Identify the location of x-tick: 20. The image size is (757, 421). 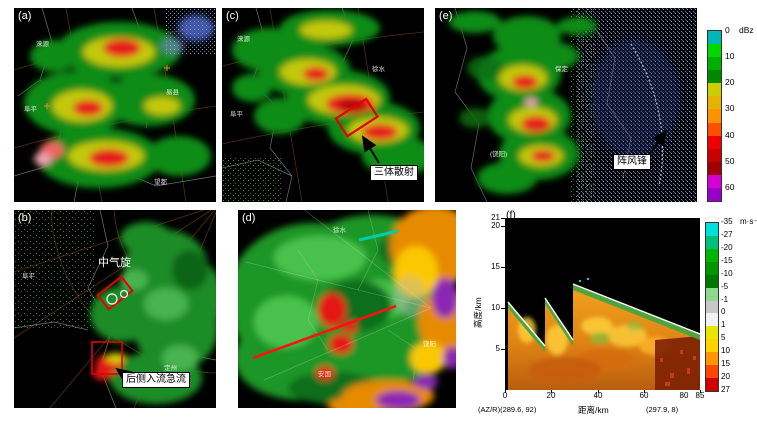
(551, 395).